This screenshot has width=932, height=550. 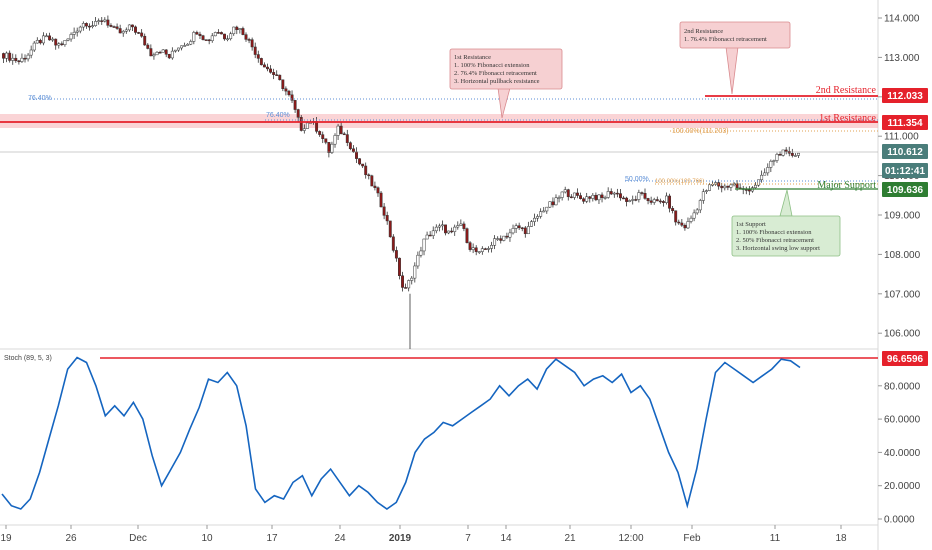 I want to click on badge-current: 110.612, so click(x=905, y=151).